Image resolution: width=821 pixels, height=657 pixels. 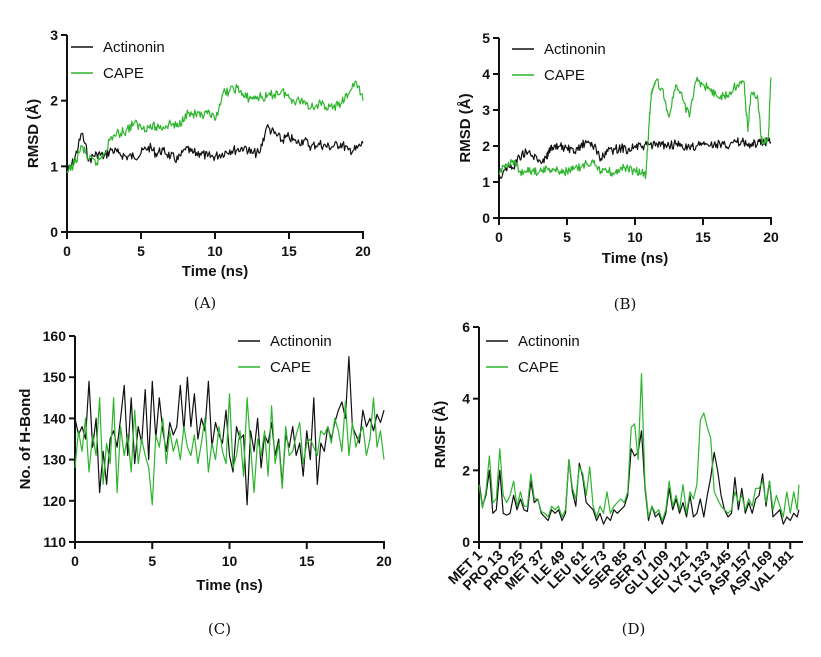 What do you see at coordinates (486, 38) in the screenshot?
I see `y-tick-label: 5` at bounding box center [486, 38].